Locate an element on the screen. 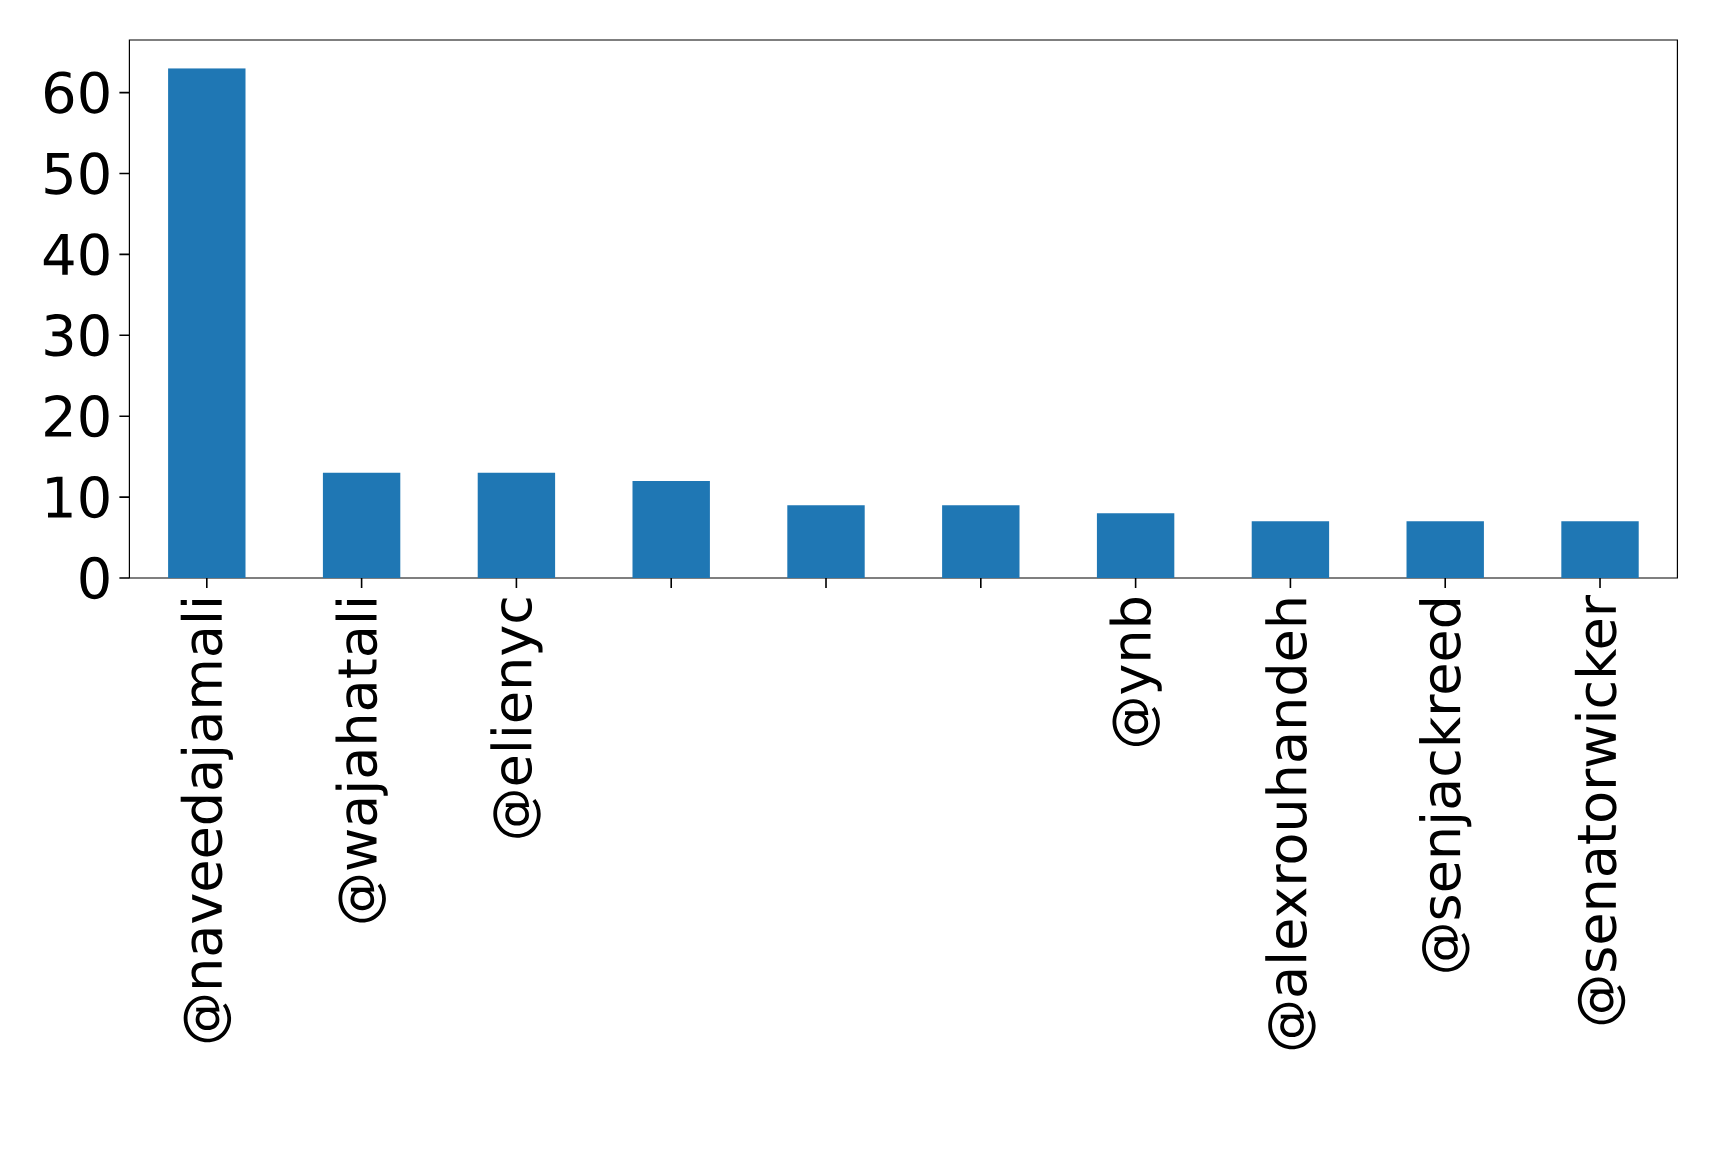 This screenshot has width=1719, height=1158. y-tick-label: 10 is located at coordinates (78, 497).